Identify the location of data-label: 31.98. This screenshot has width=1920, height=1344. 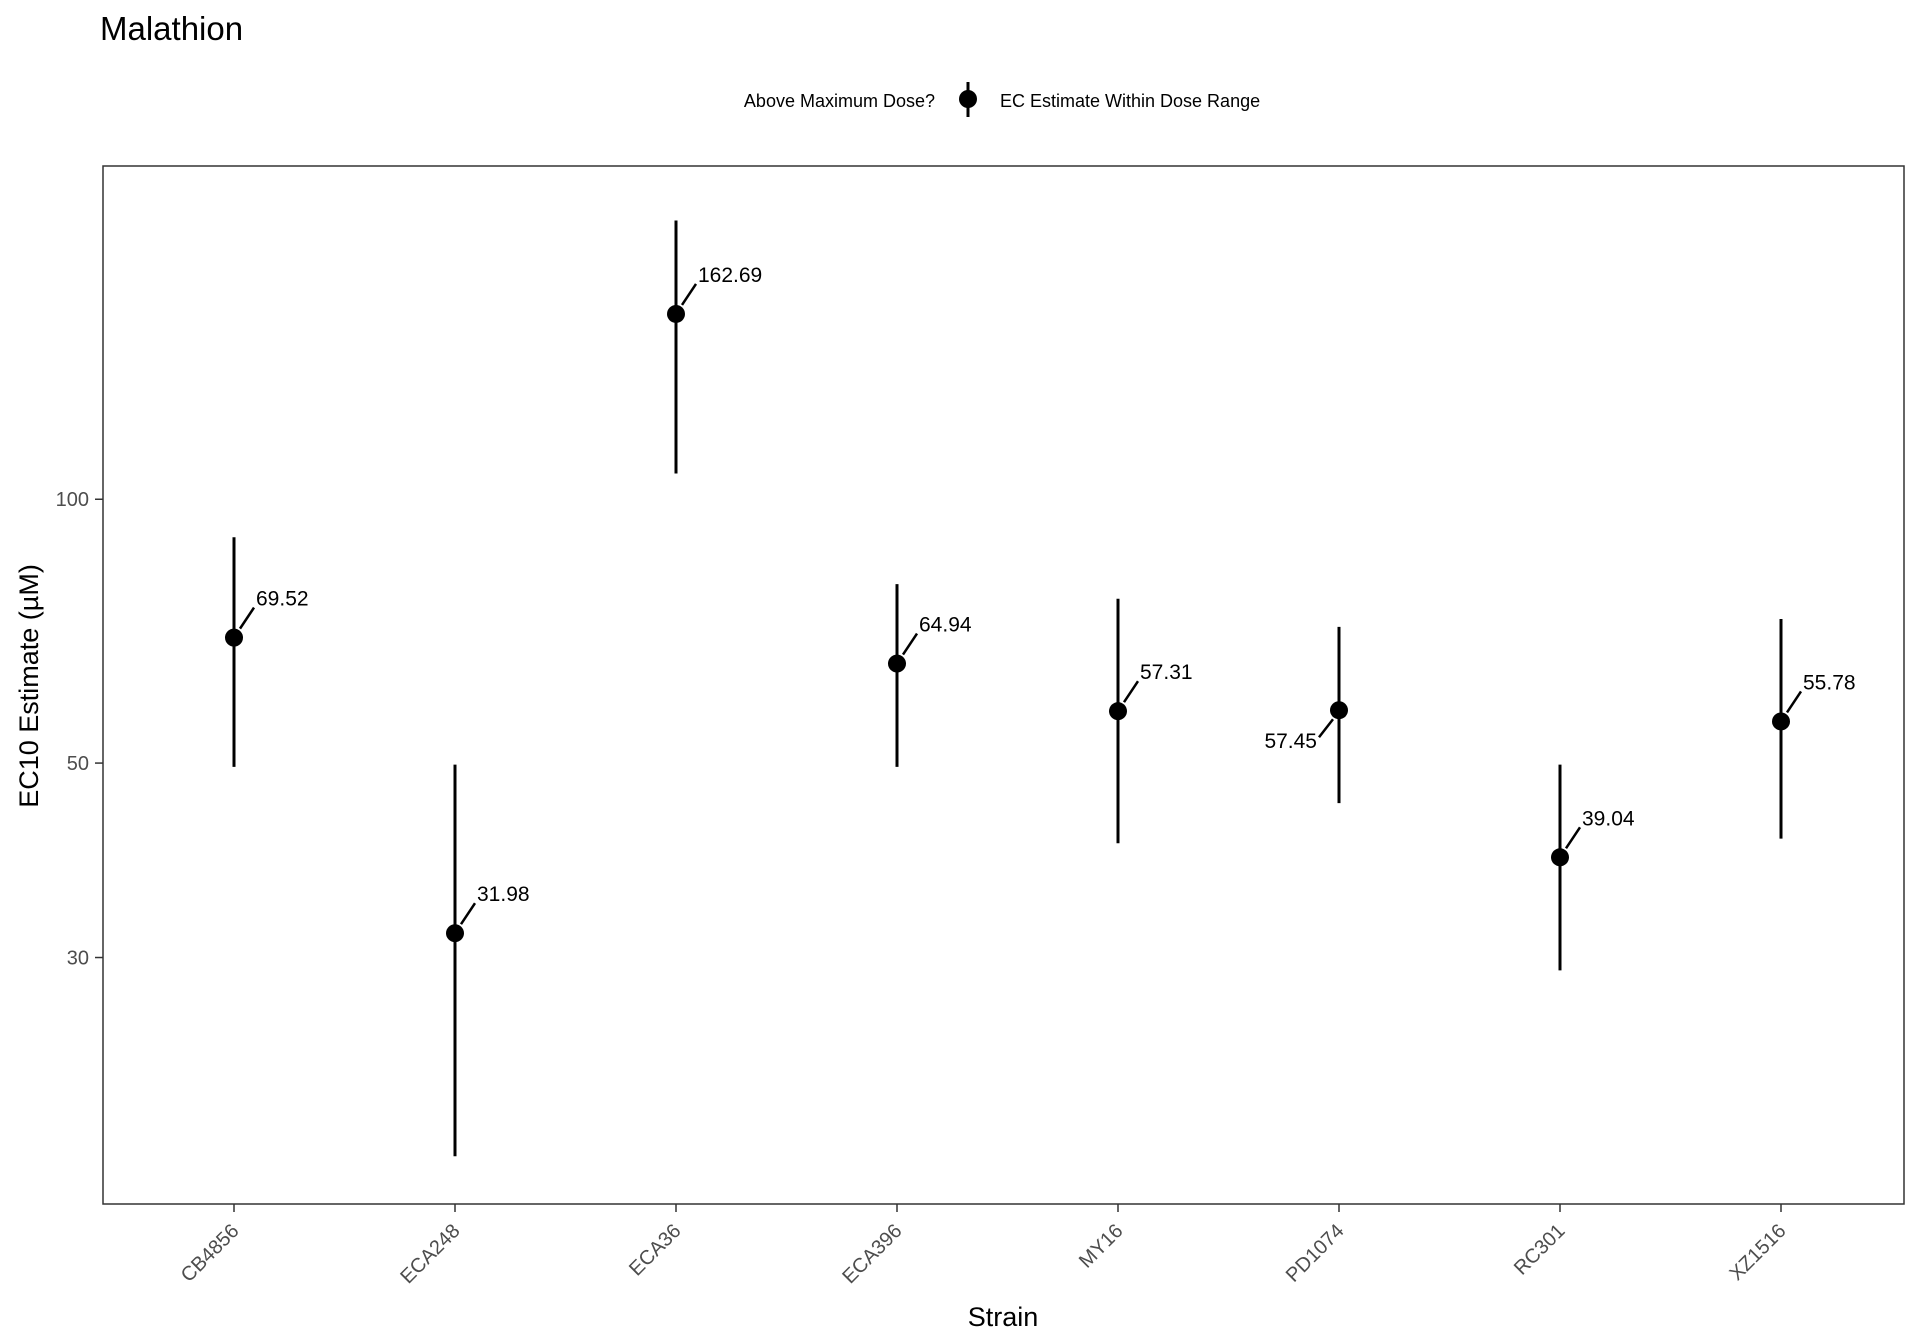
(503, 894).